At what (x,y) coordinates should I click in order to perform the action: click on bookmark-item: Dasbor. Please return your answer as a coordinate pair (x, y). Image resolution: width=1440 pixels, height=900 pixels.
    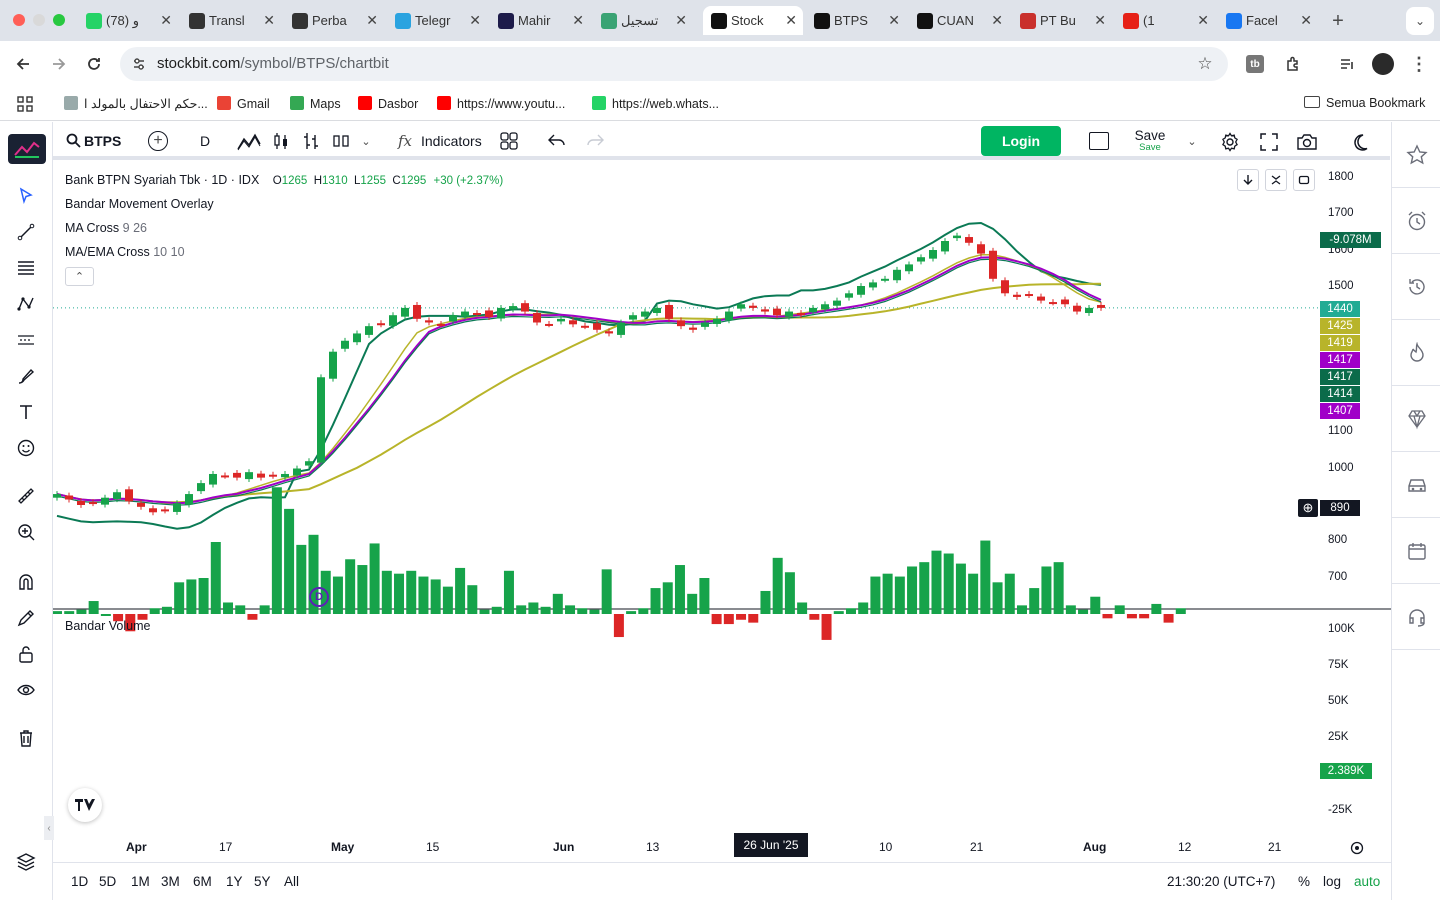
    Looking at the image, I should click on (388, 103).